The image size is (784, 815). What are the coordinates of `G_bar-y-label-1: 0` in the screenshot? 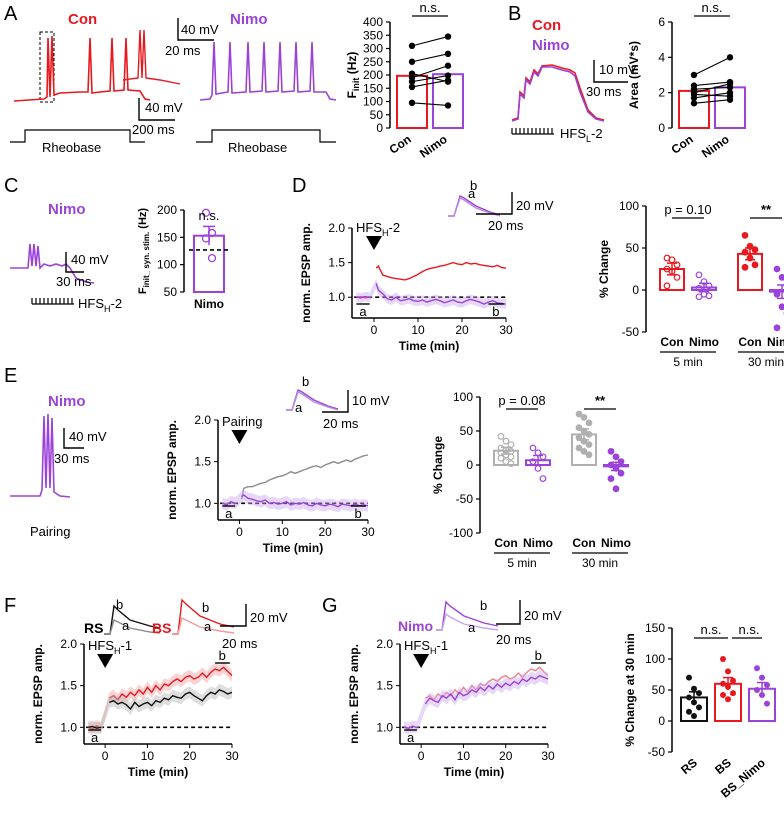 It's located at (661, 721).